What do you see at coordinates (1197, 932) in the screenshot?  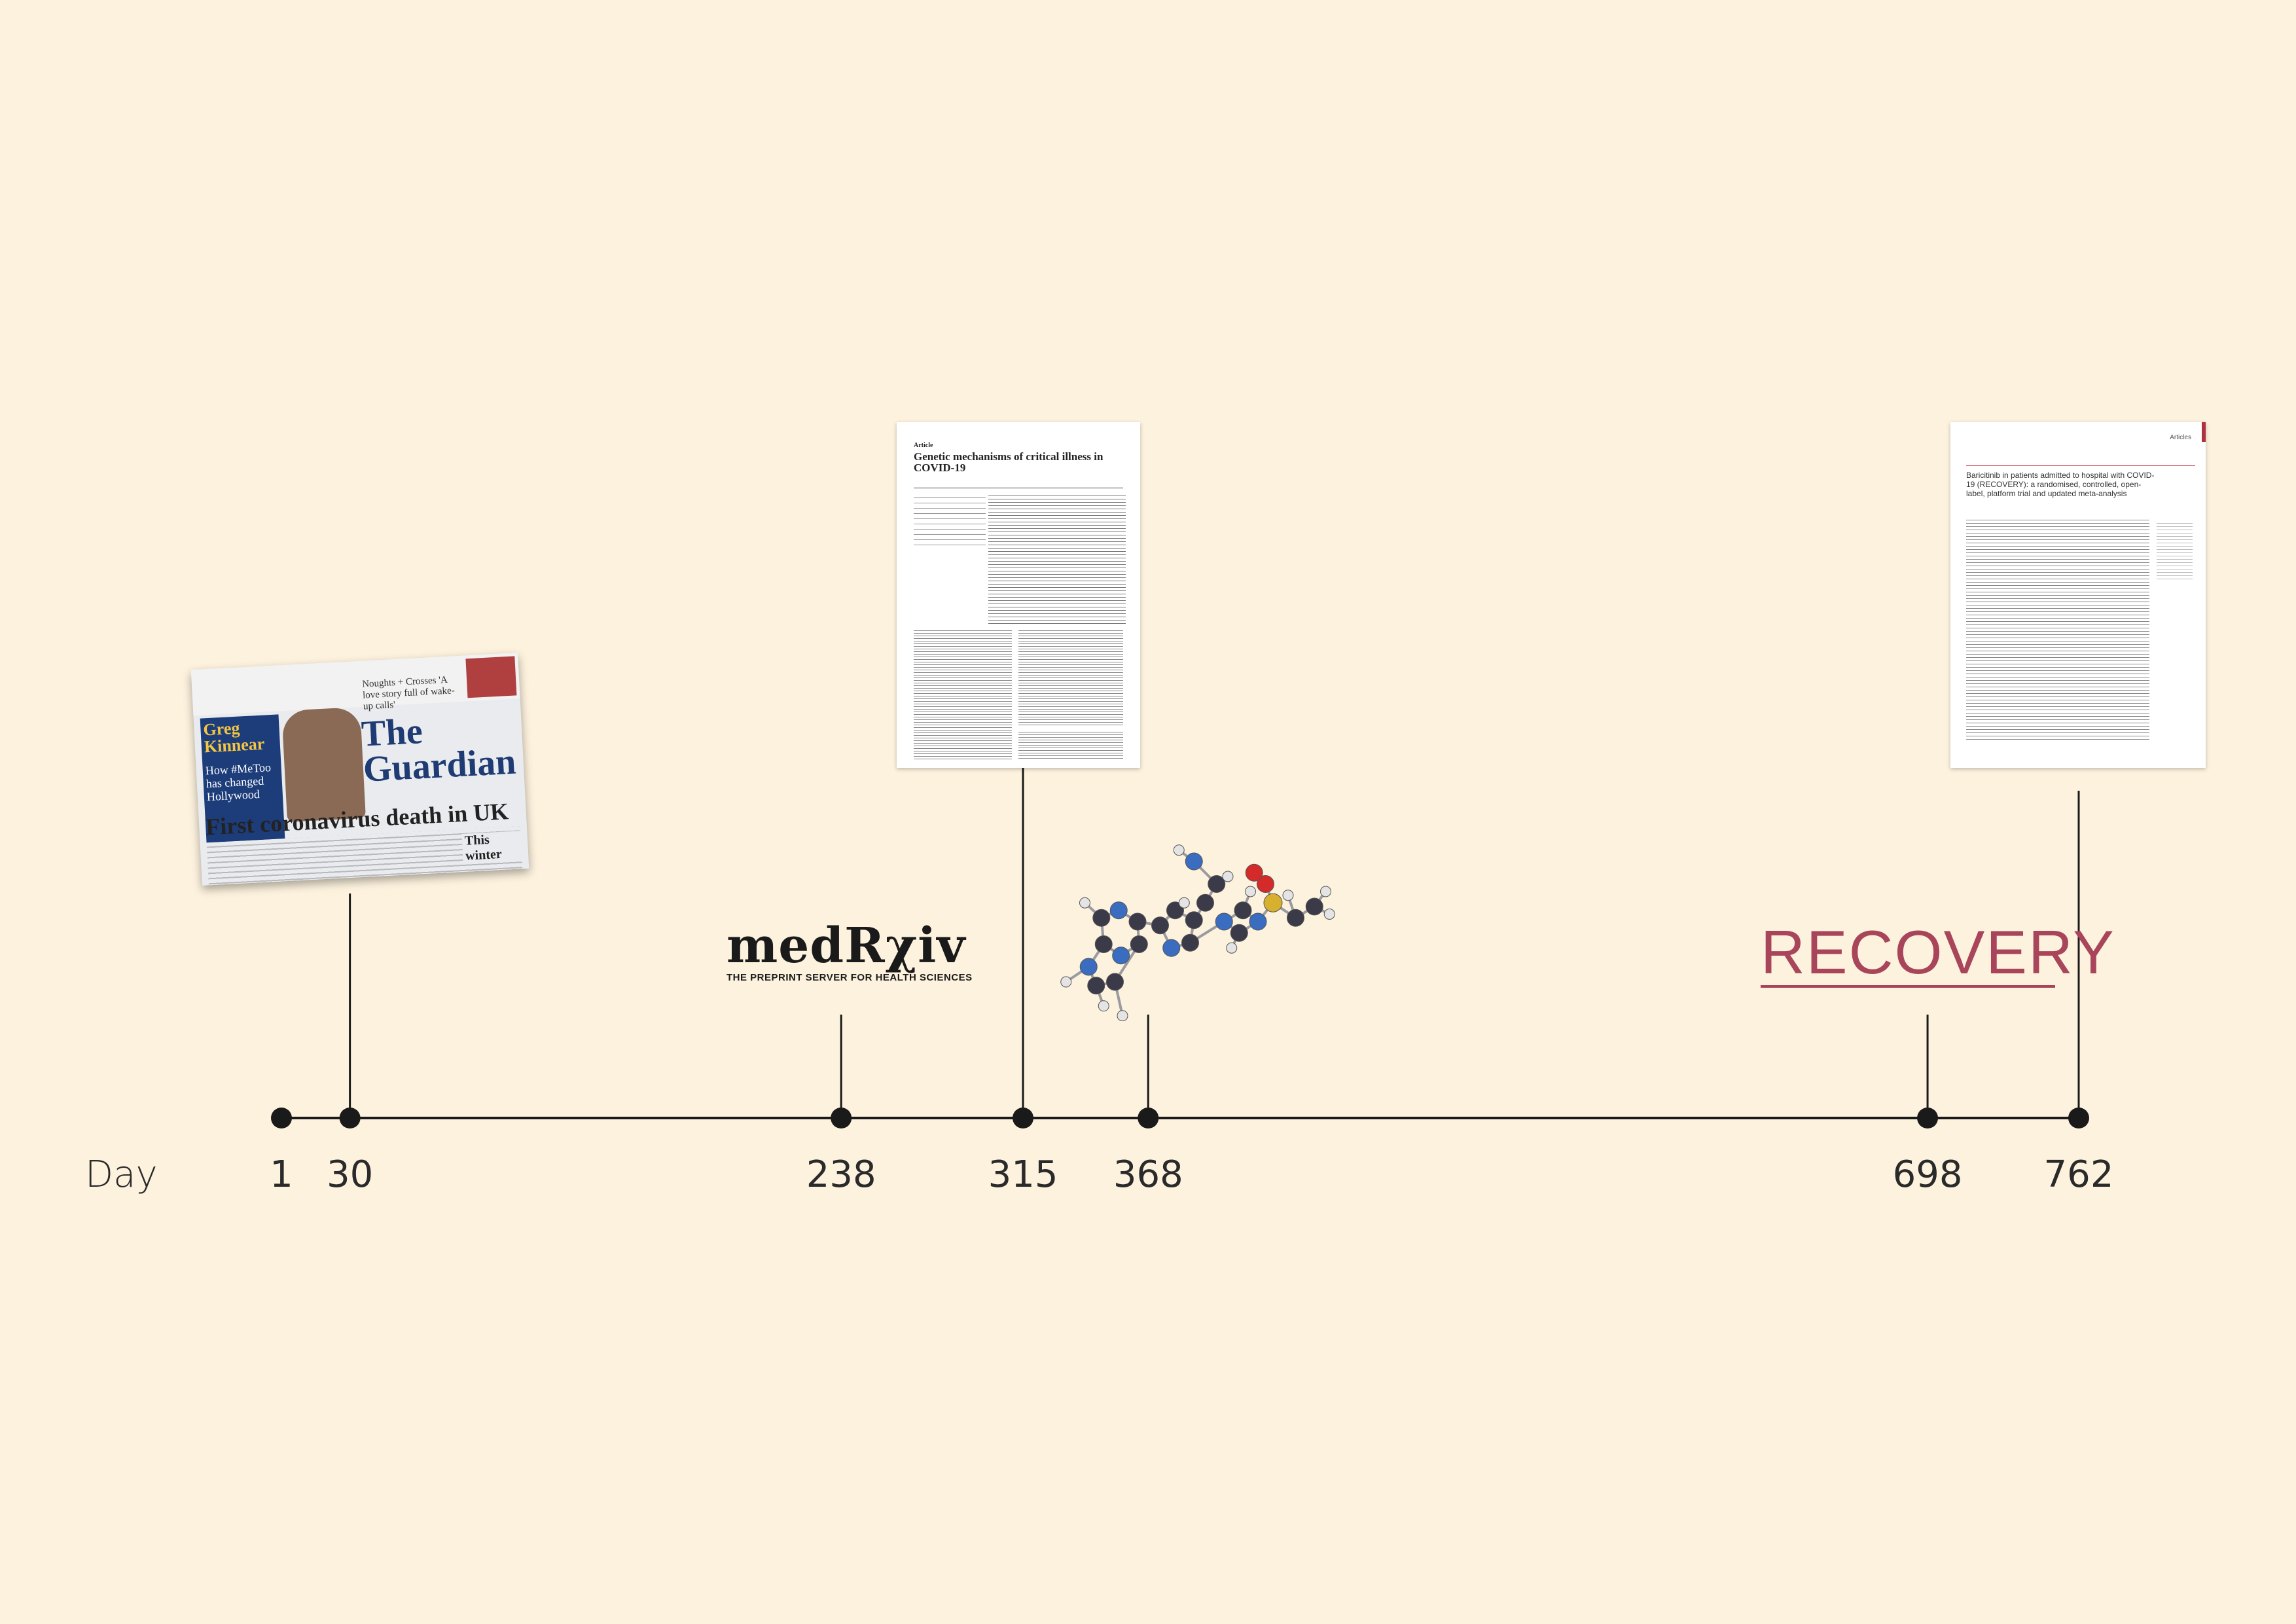 I see `baricitinib-molecule-icon` at bounding box center [1197, 932].